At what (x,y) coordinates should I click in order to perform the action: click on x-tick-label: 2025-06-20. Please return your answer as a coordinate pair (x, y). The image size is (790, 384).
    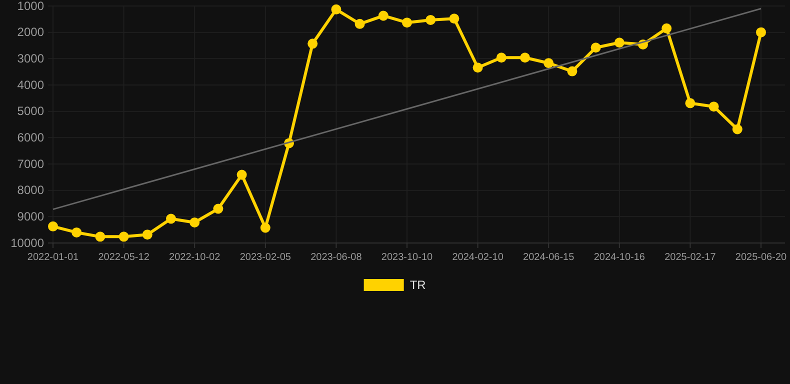
    Looking at the image, I should click on (761, 258).